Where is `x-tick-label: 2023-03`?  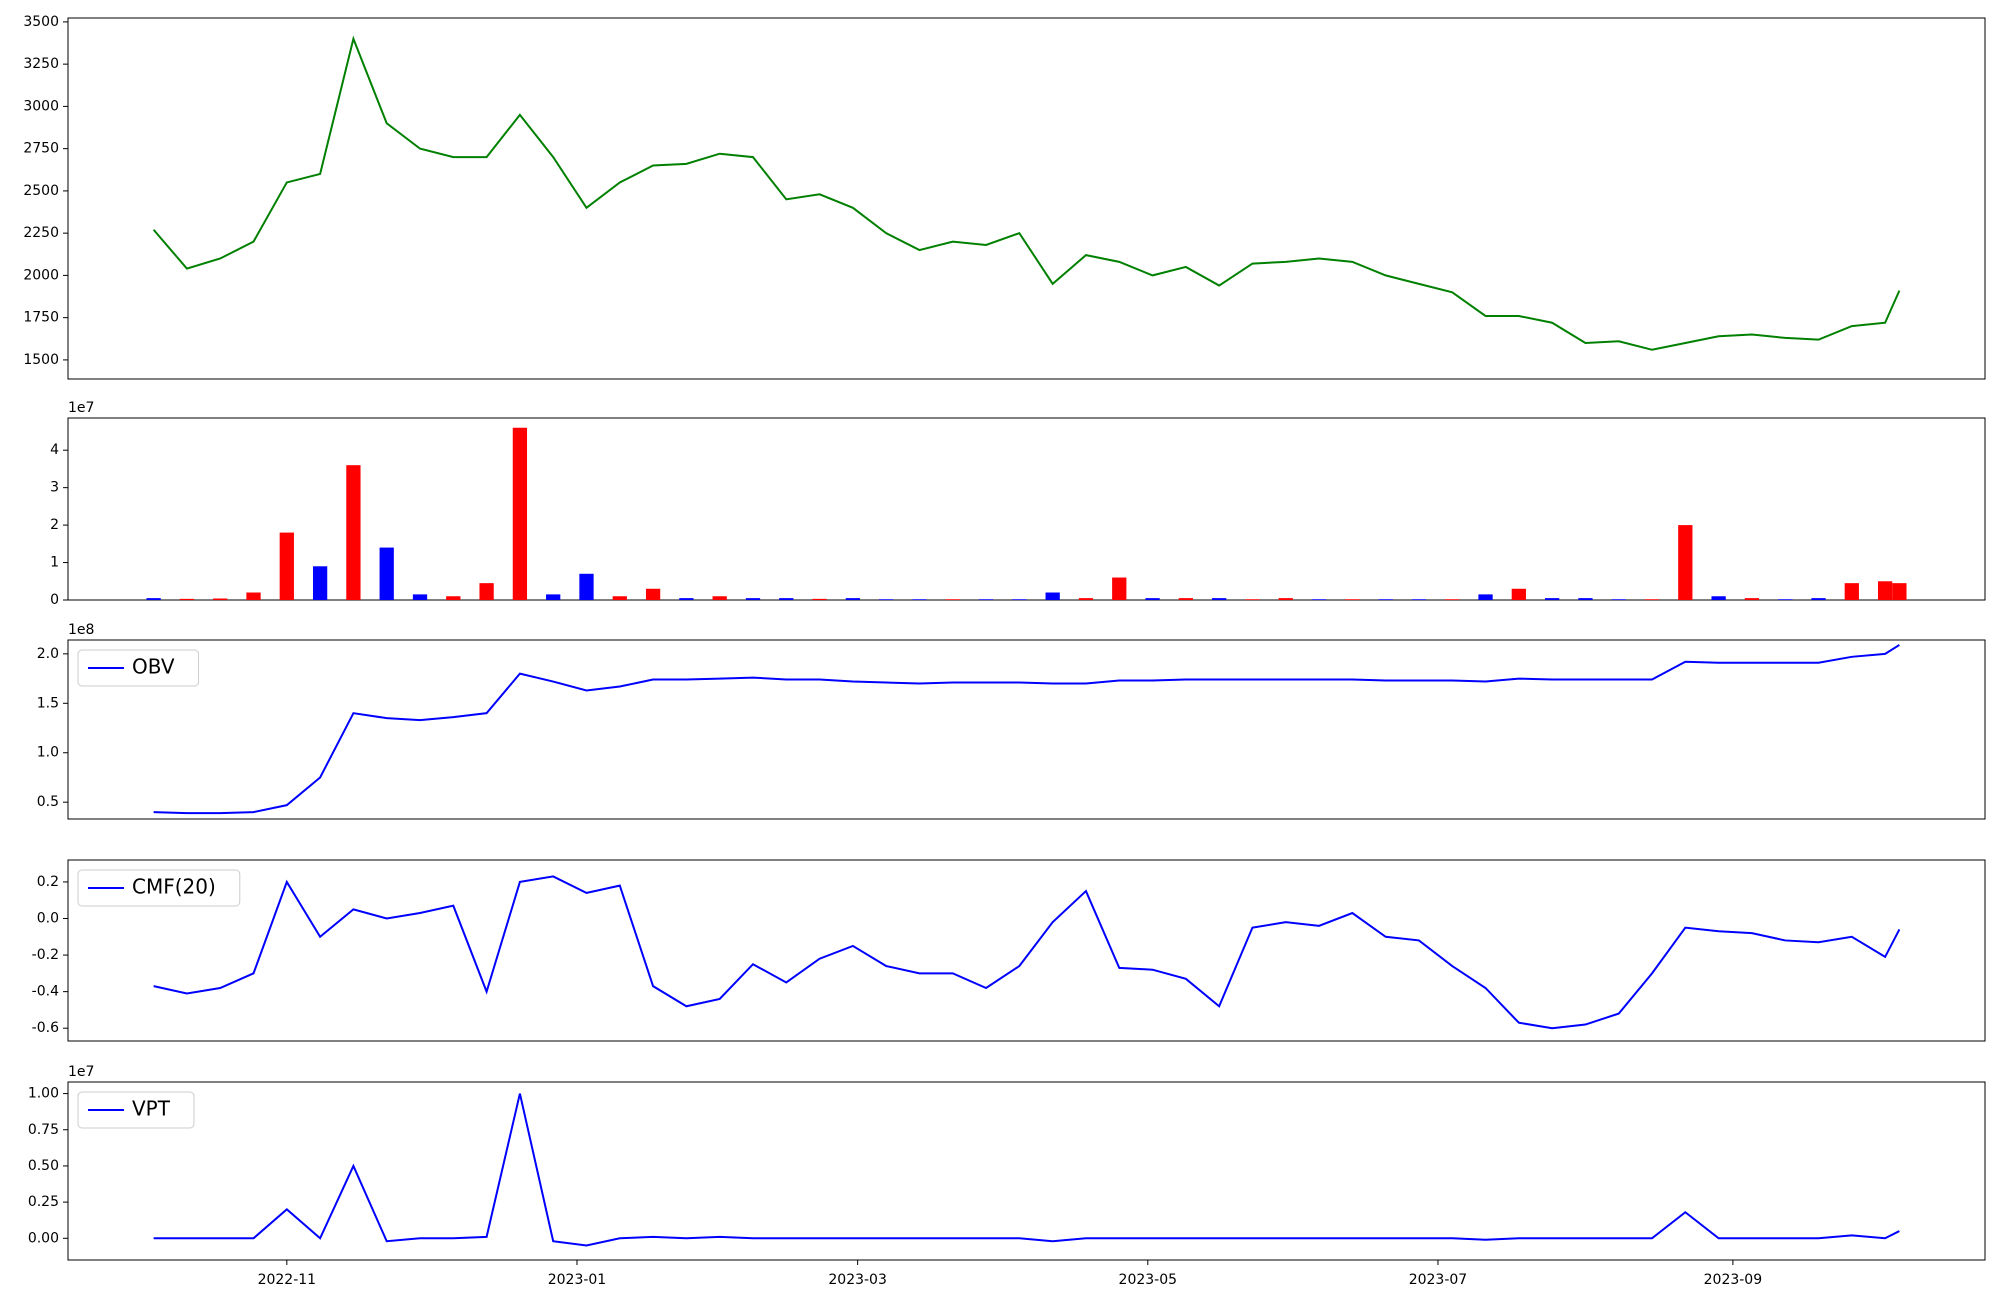
x-tick-label: 2023-03 is located at coordinates (857, 1280).